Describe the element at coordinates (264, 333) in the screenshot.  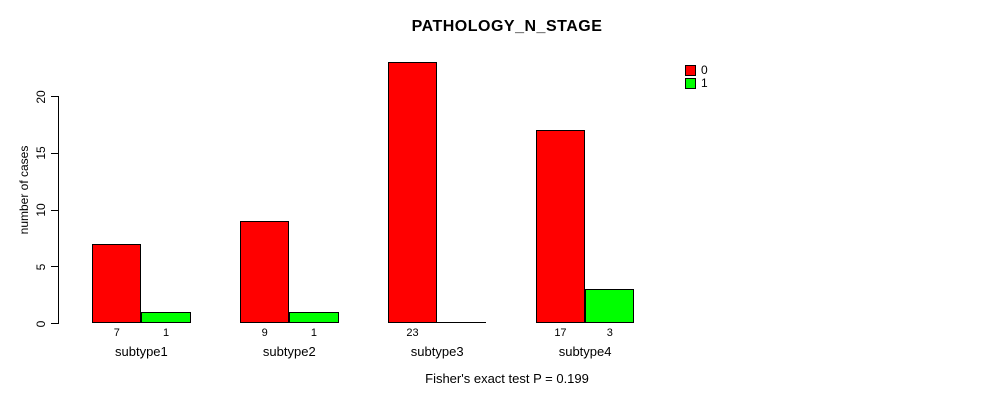
I see `bar-value-label: 9` at that location.